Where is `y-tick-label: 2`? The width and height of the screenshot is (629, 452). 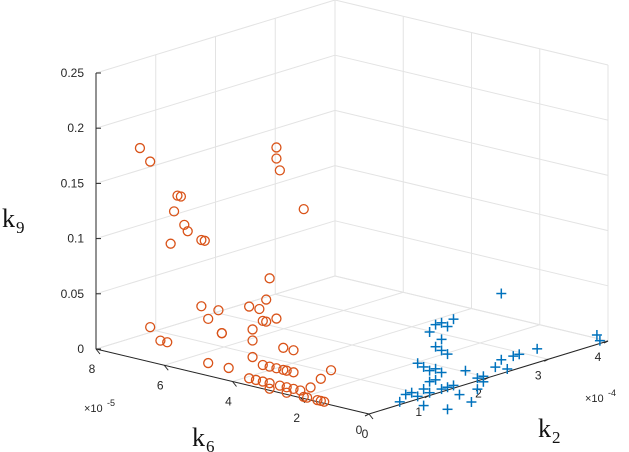 y-tick-label: 2 is located at coordinates (296, 418).